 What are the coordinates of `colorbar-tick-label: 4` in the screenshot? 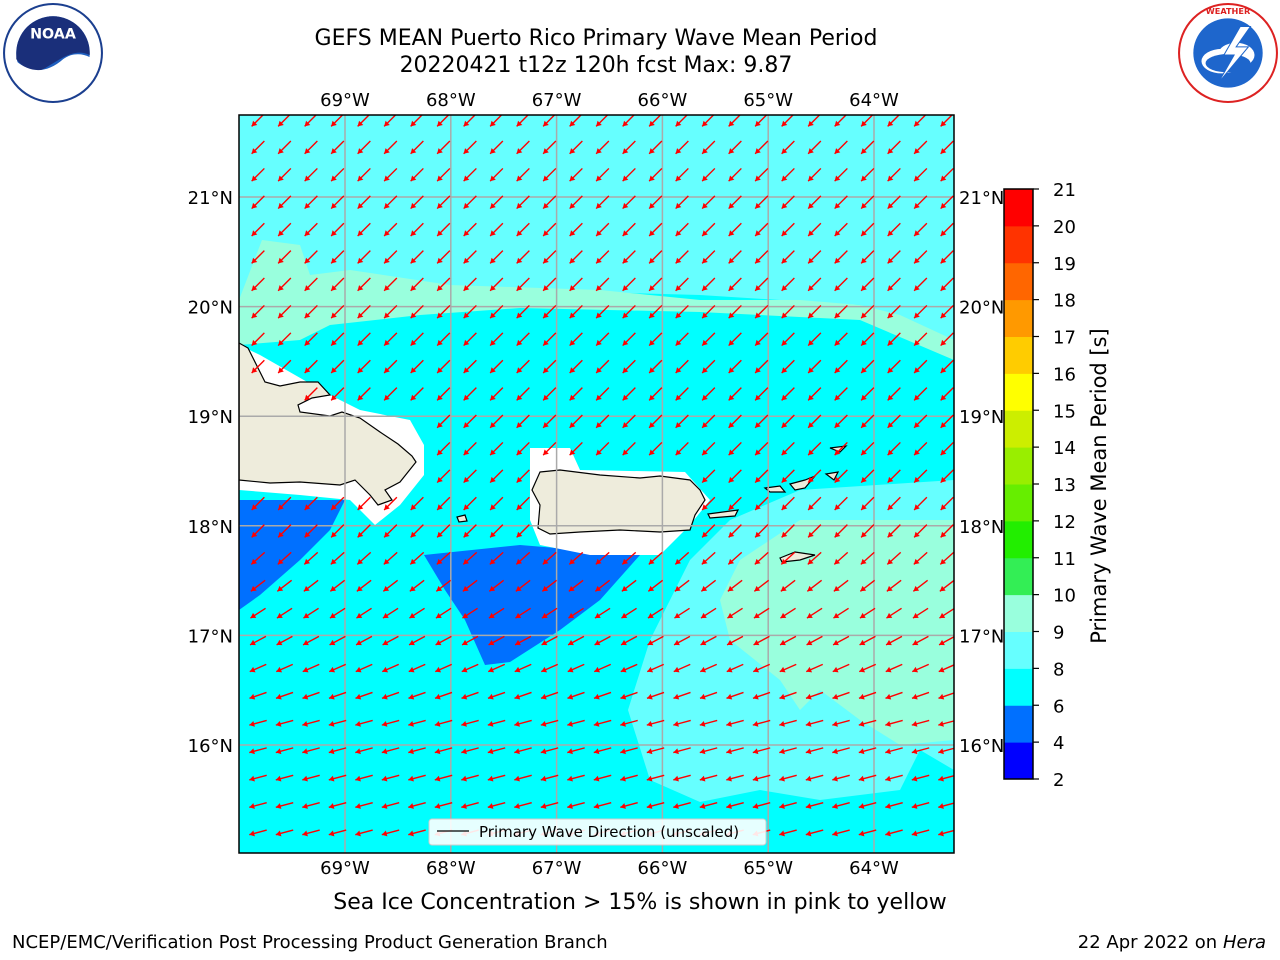 It's located at (1058, 743).